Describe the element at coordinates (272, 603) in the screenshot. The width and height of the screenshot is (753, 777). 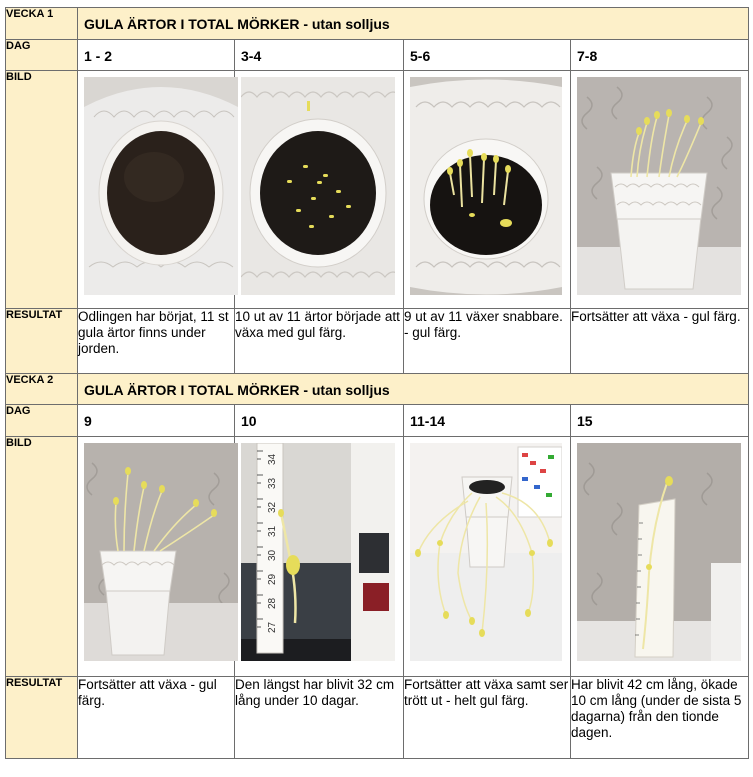
I see `ruler-number: 28` at that location.